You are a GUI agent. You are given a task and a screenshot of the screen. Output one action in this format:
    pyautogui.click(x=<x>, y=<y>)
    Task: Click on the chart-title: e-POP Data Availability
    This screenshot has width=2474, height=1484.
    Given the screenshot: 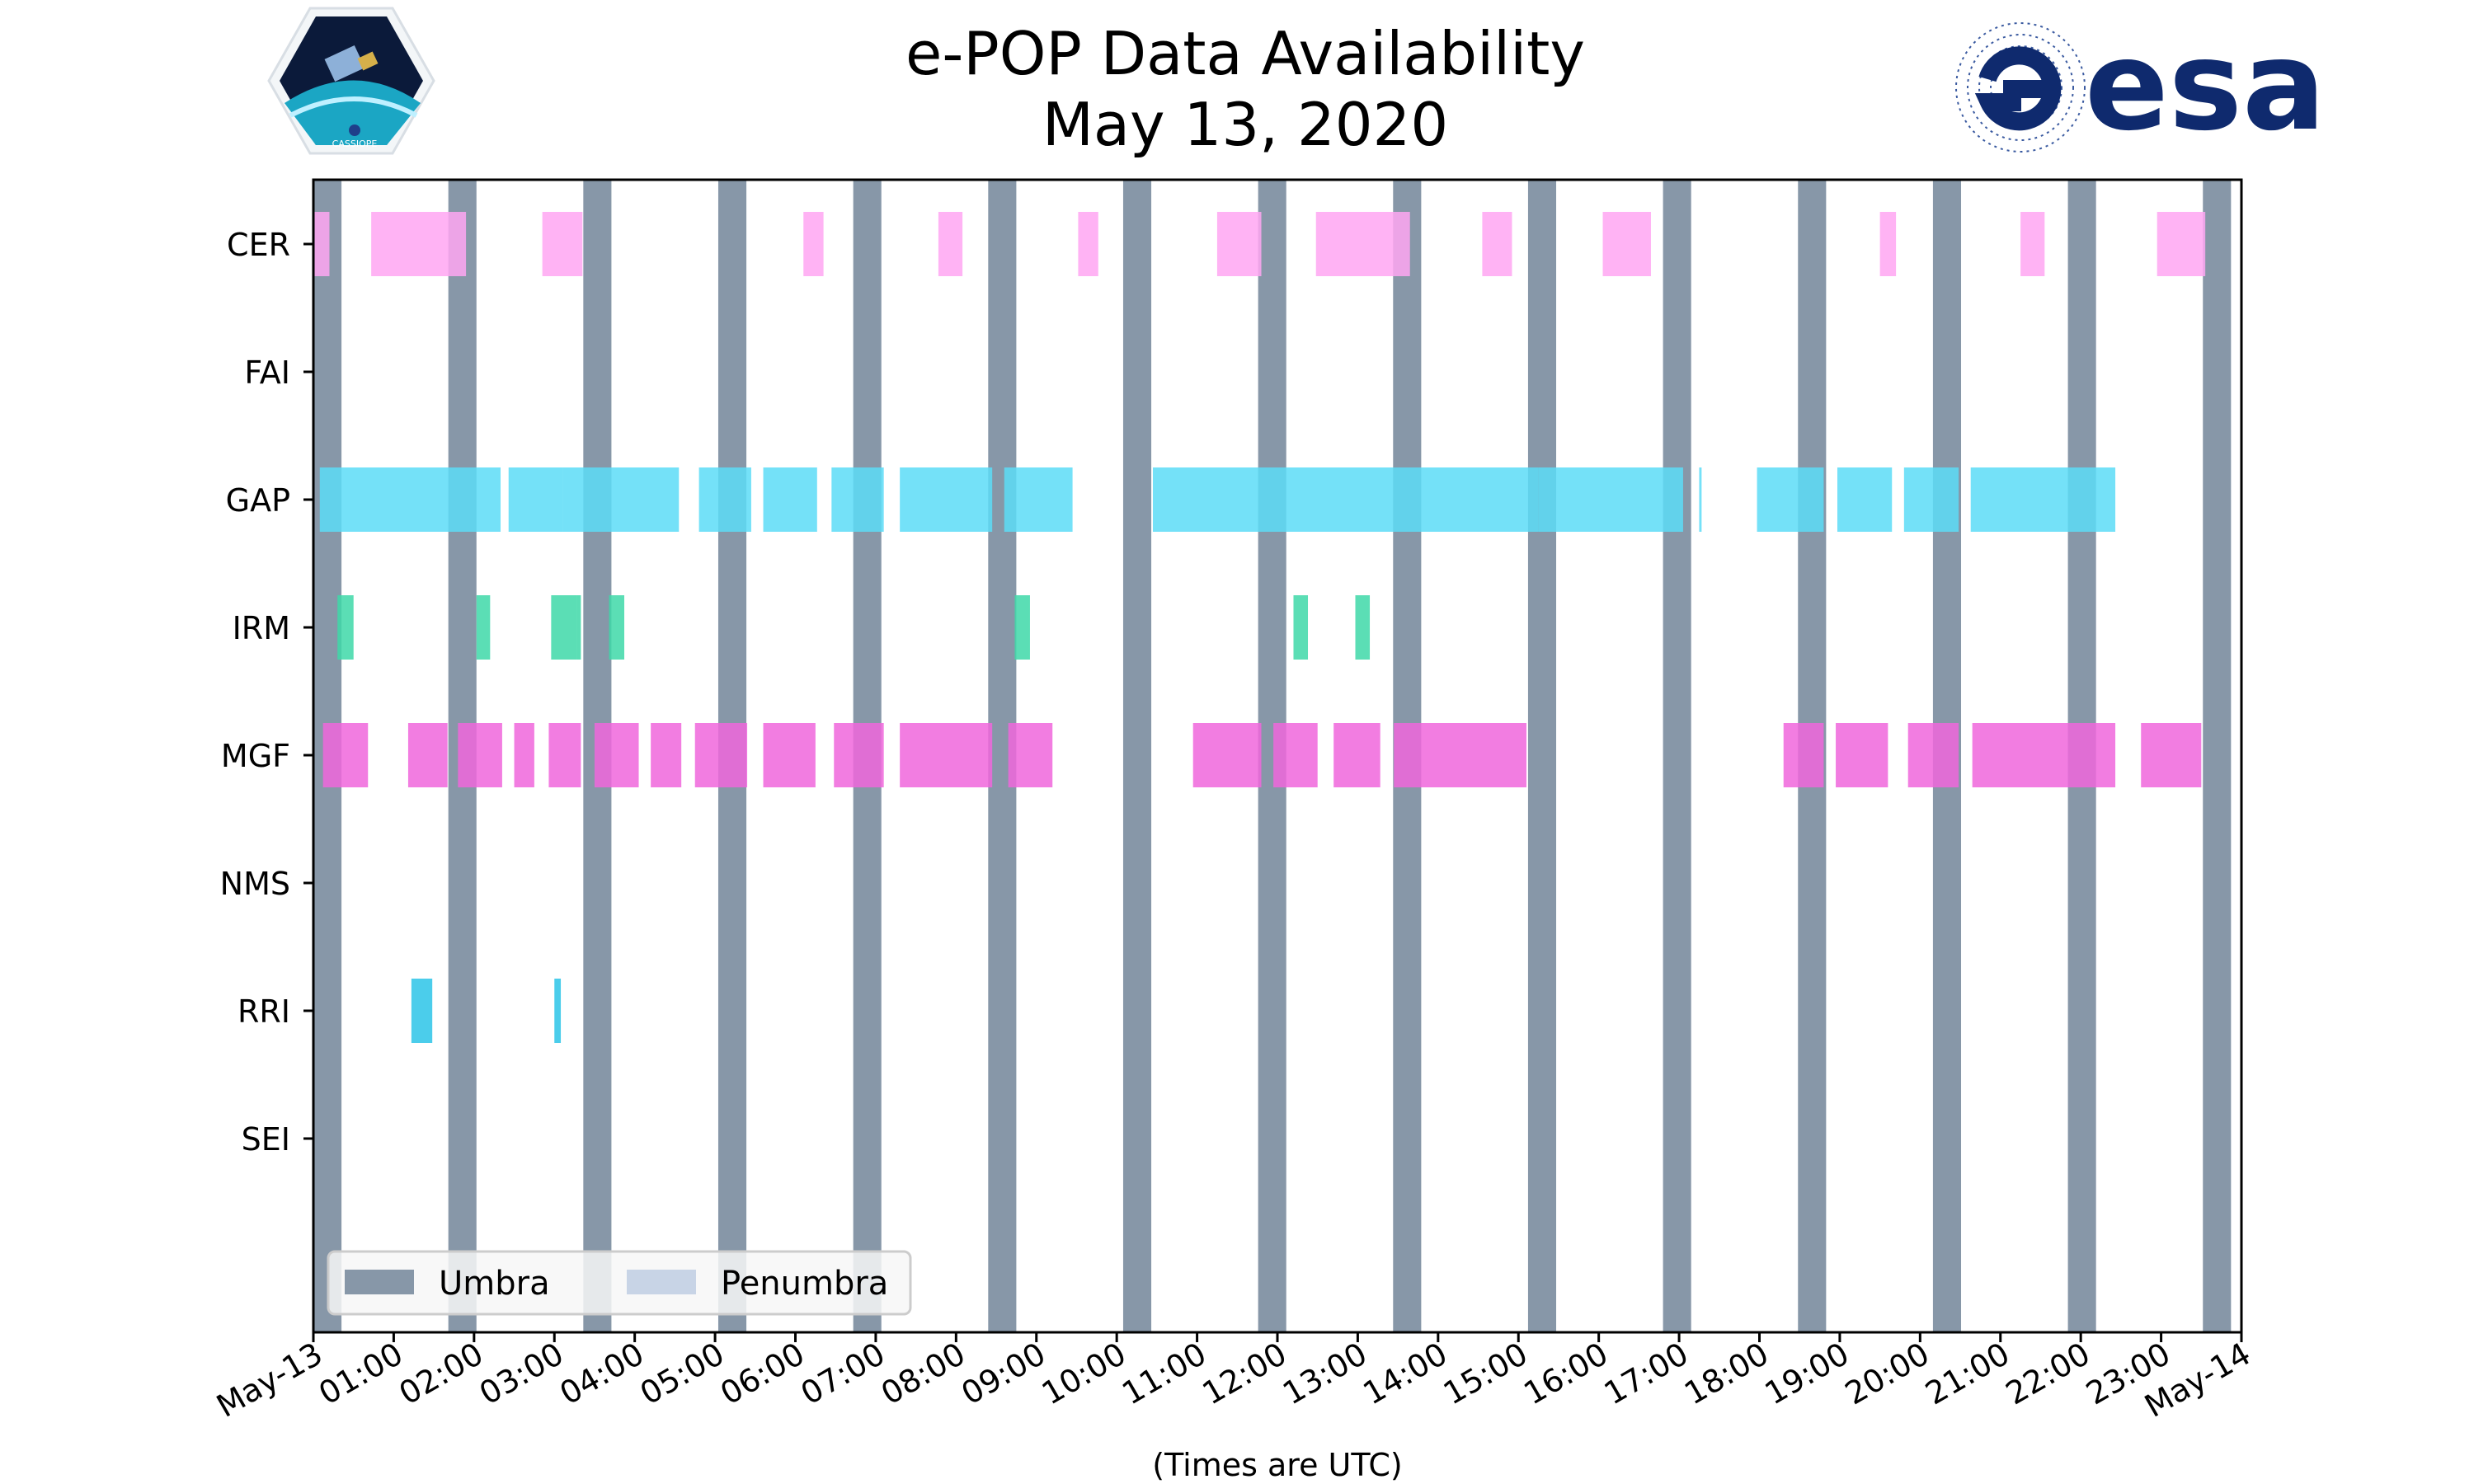 What is the action you would take?
    pyautogui.click(x=1245, y=54)
    